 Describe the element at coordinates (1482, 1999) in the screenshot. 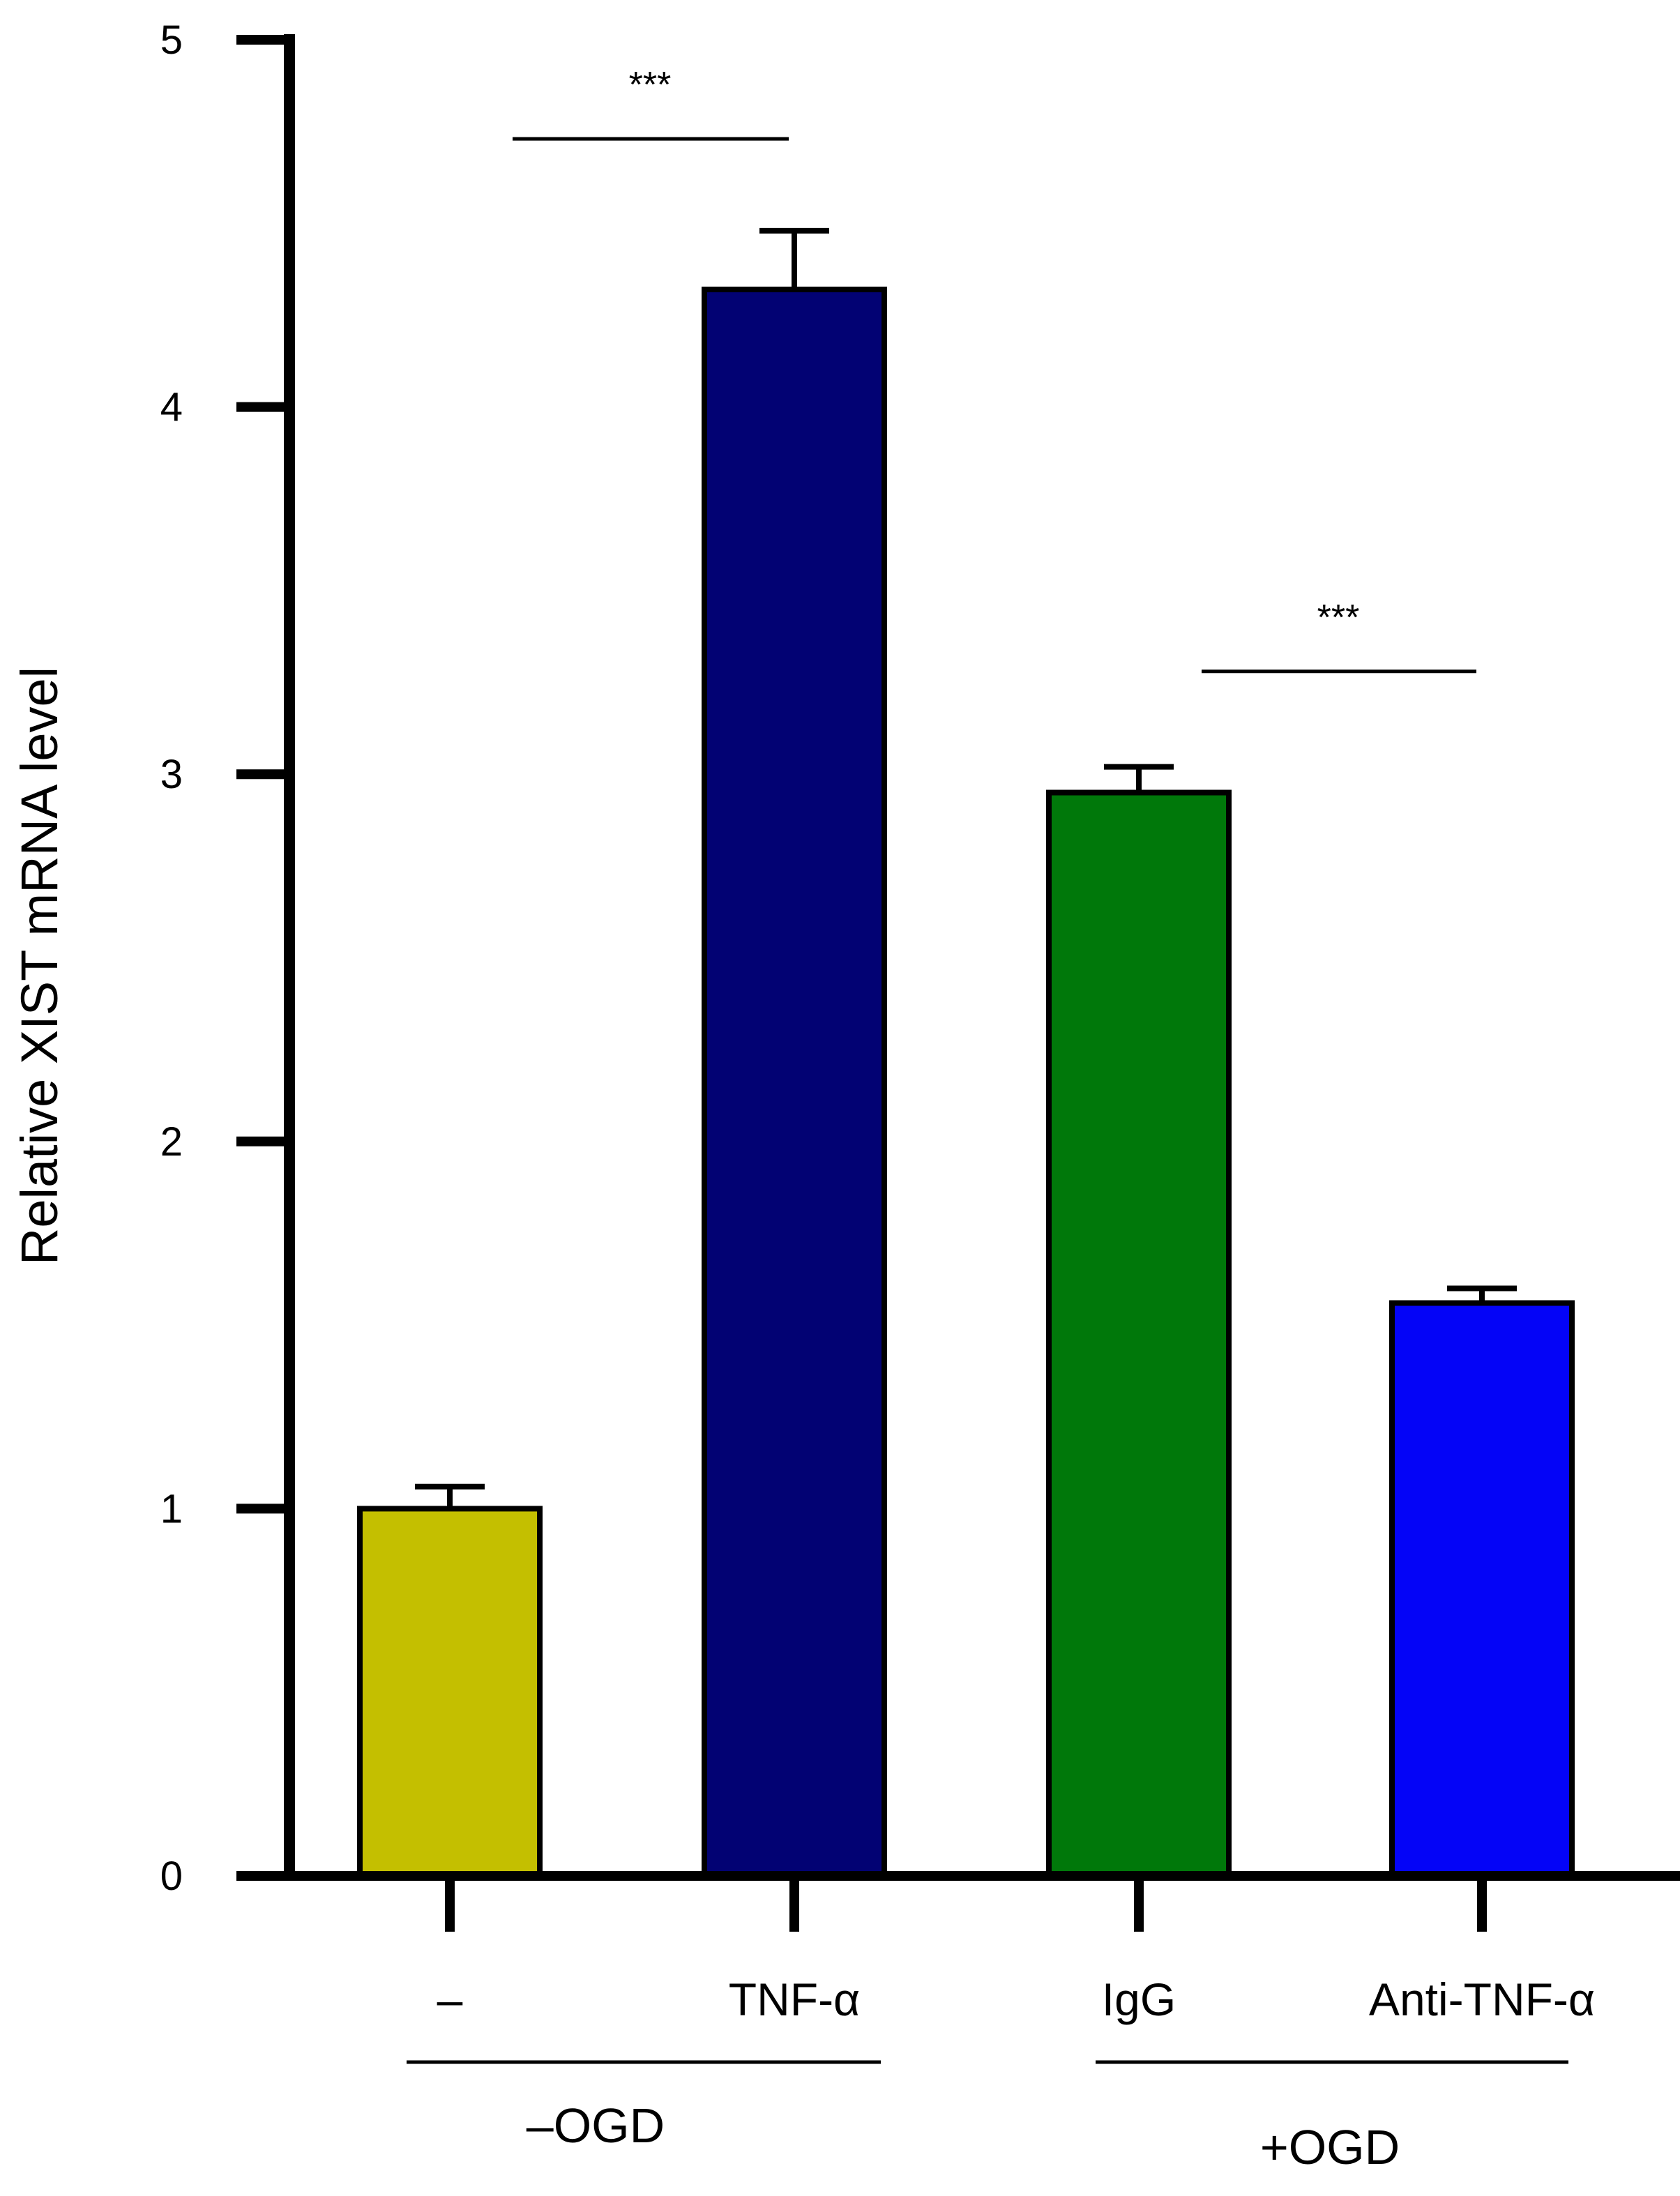

I see `category-label: Anti-TNF-α` at that location.